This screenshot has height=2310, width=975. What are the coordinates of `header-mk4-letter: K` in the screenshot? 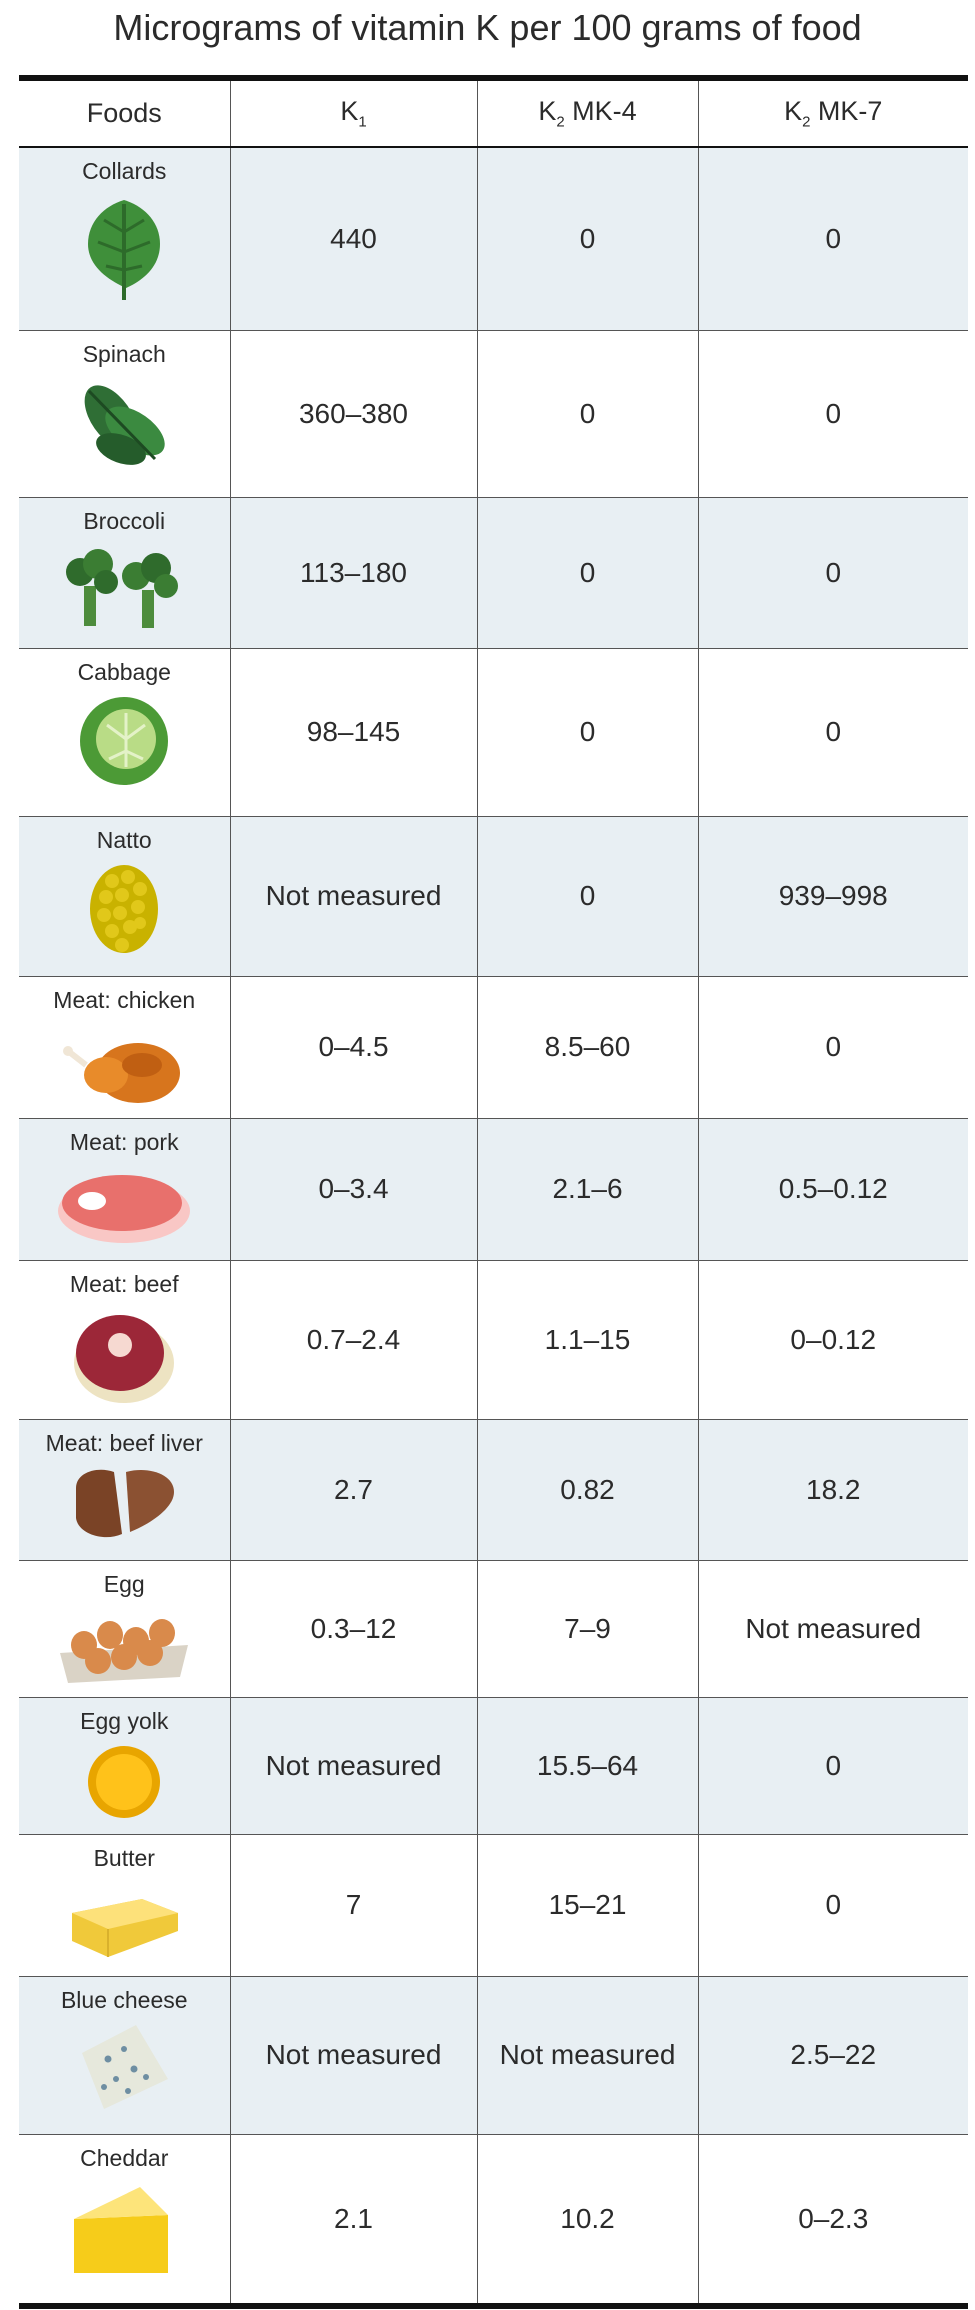 It's located at (547, 111).